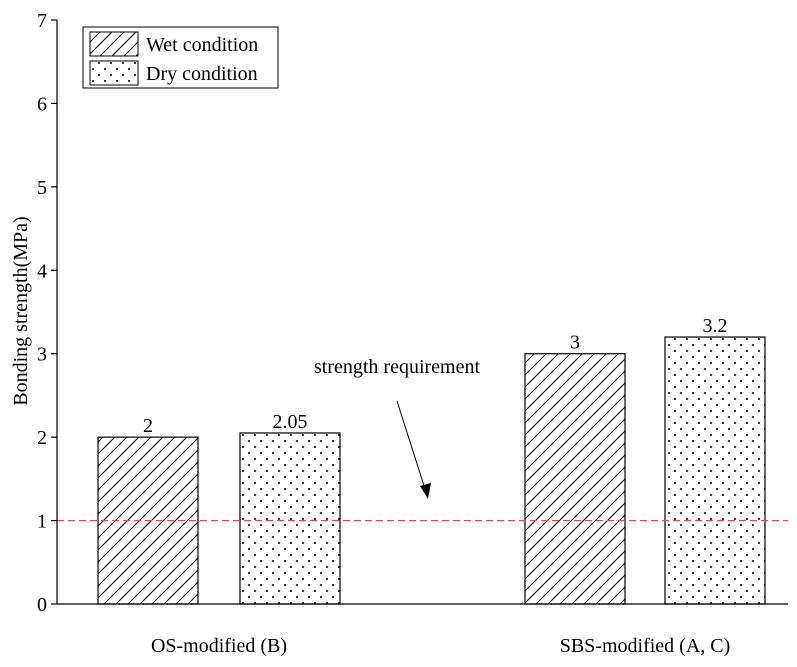 Image resolution: width=797 pixels, height=667 pixels. Describe the element at coordinates (42, 271) in the screenshot. I see `y-tick-label: 4` at that location.